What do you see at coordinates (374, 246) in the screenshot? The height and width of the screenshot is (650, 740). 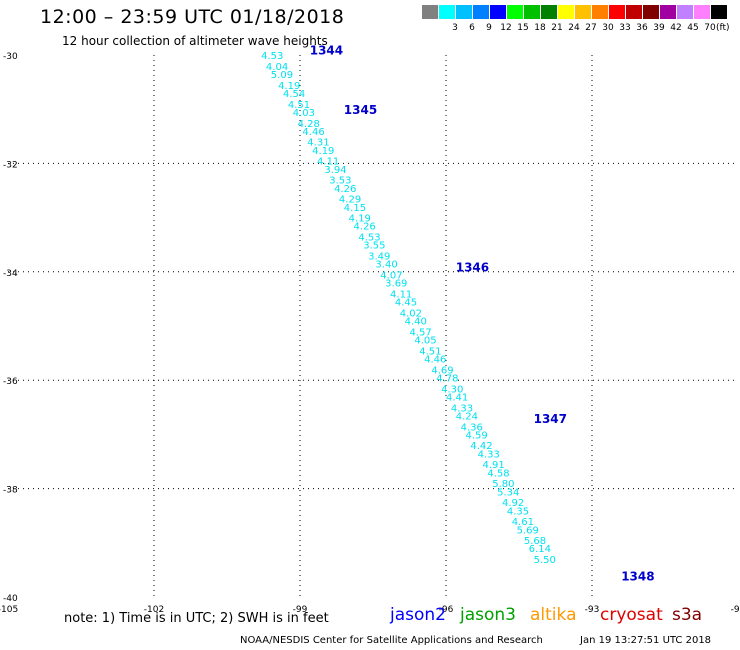 I see `wave-height-value: 3.55` at bounding box center [374, 246].